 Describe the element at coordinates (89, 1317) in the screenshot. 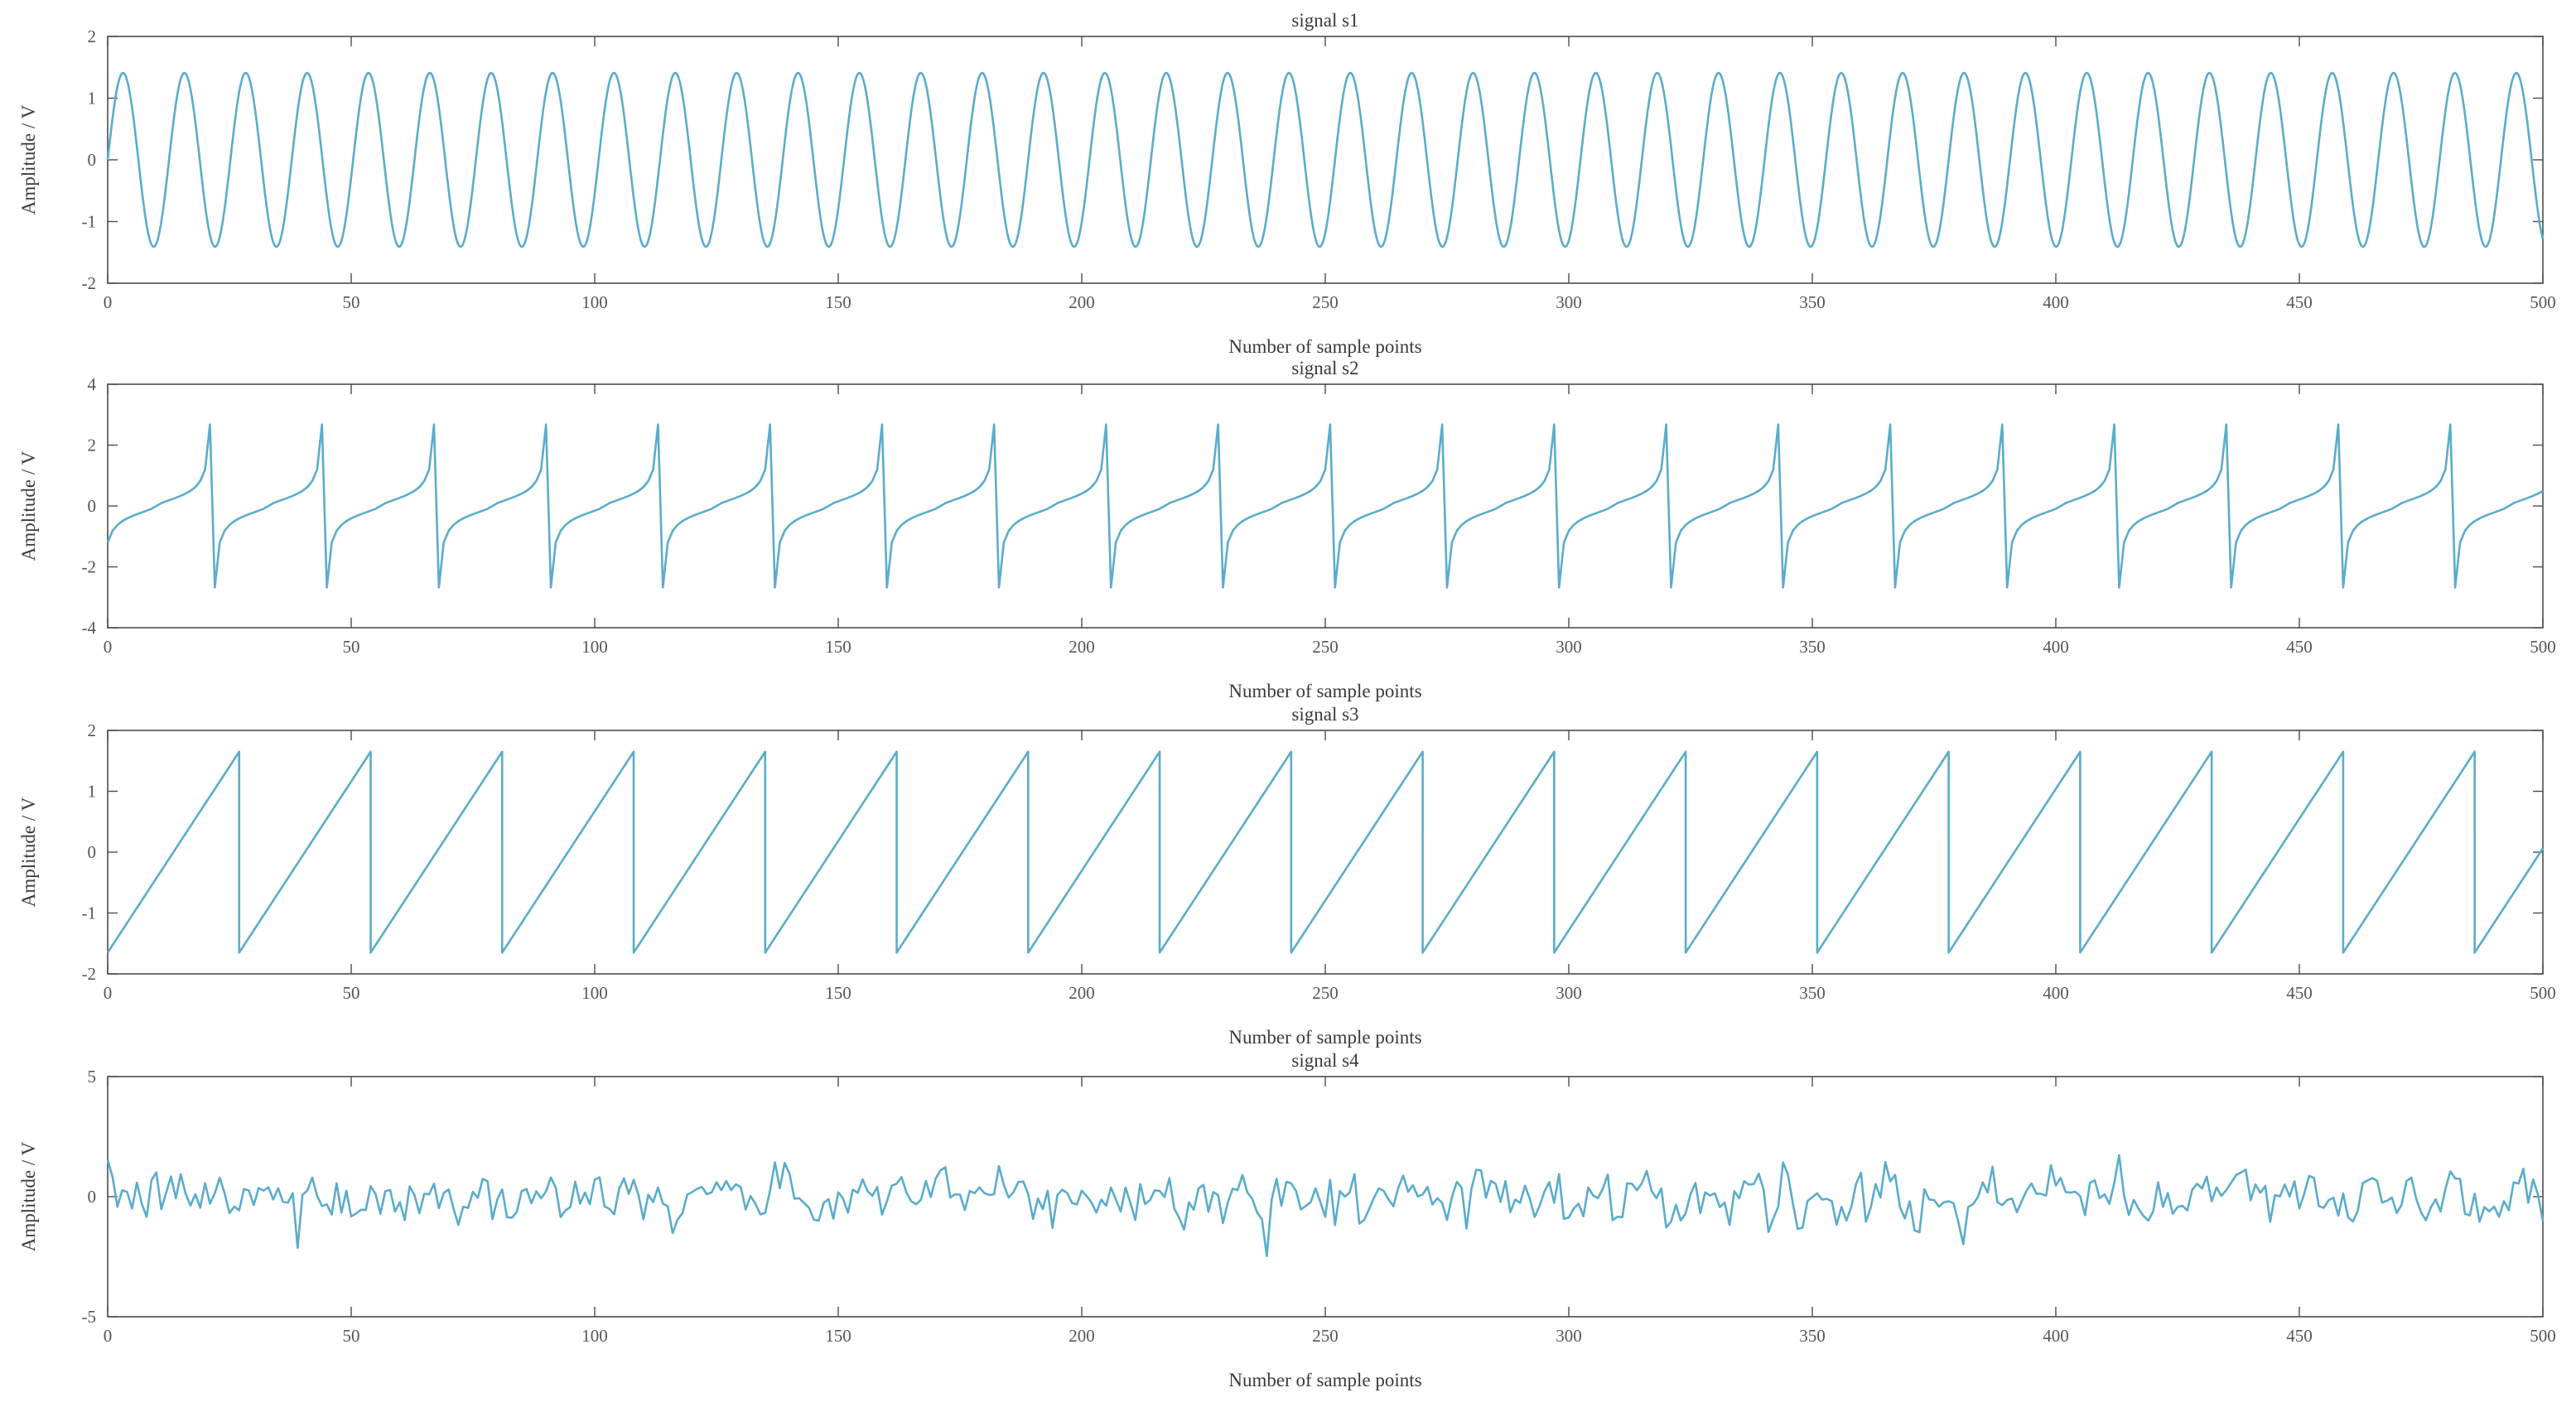

I see `y-tick-label: -5` at that location.